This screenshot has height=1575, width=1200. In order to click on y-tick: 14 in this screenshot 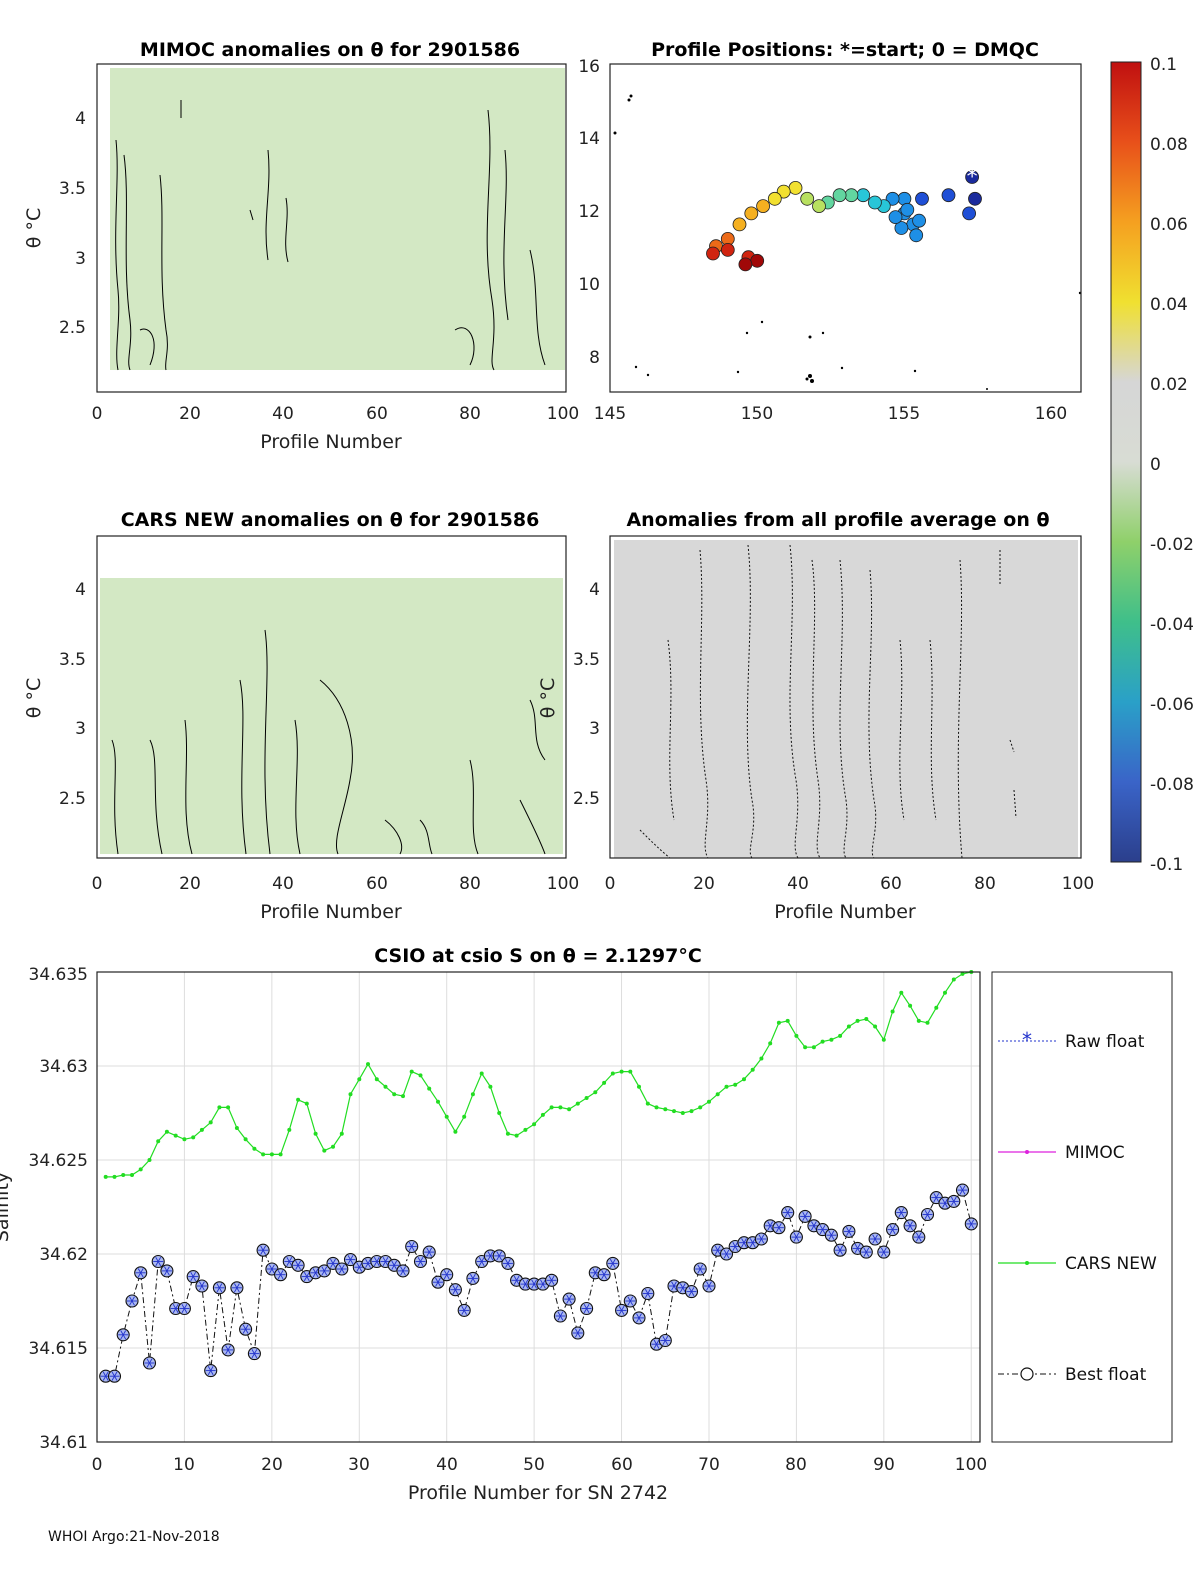, I will do `click(589, 139)`.